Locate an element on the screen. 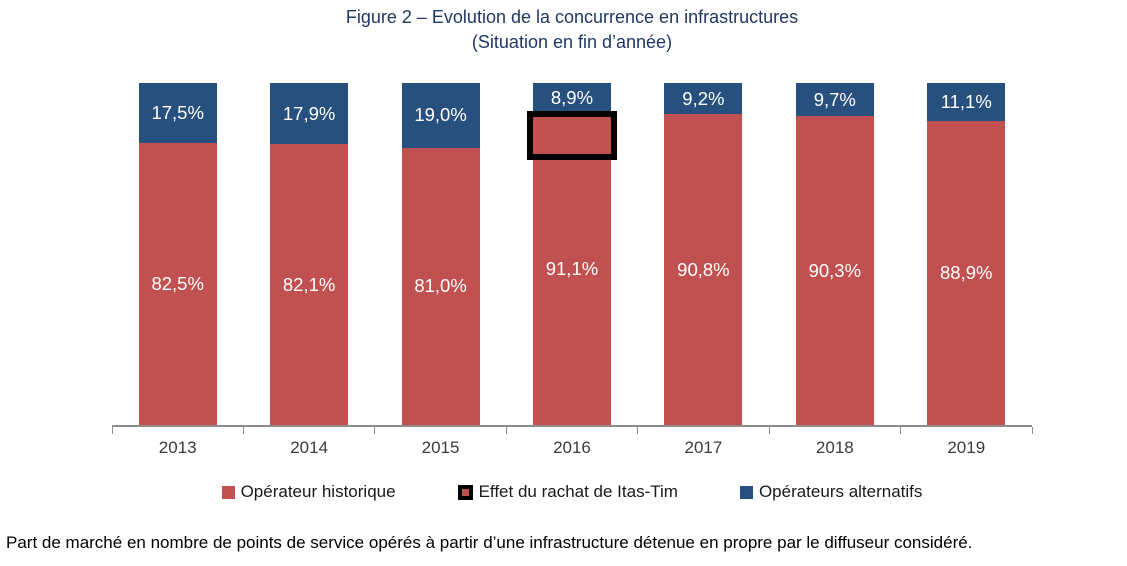  bar-segment-alternatifs: 11,1% is located at coordinates (966, 102).